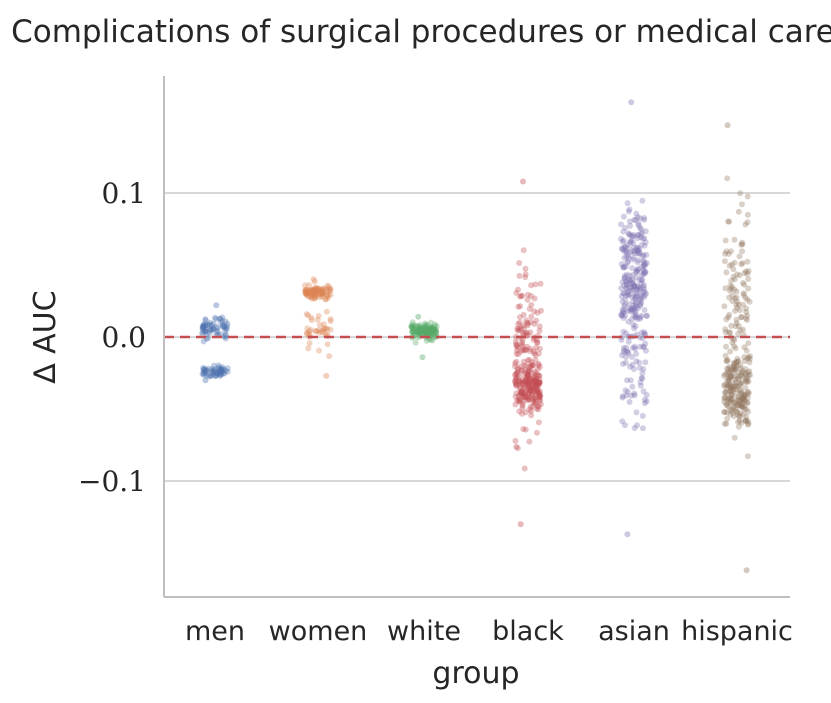 This screenshot has height=703, width=831. Describe the element at coordinates (112, 481) in the screenshot. I see `y-tick-label: −0.1` at that location.